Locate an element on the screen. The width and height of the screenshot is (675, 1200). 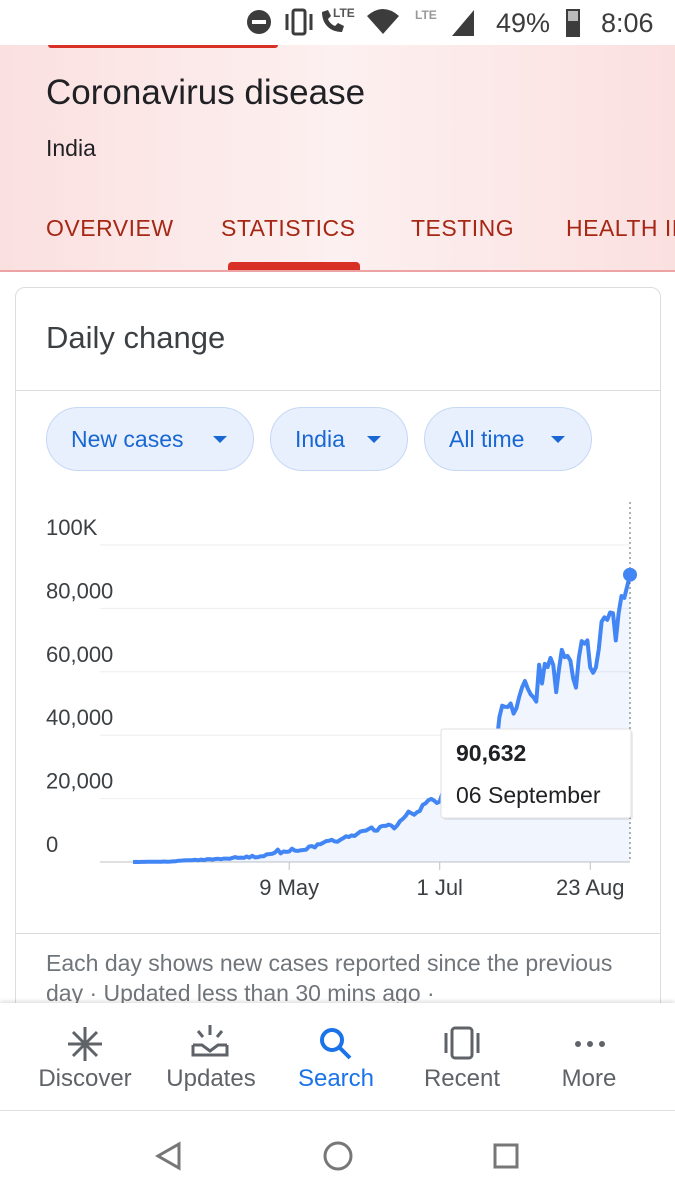
system-icons is located at coordinates (336, 1156).